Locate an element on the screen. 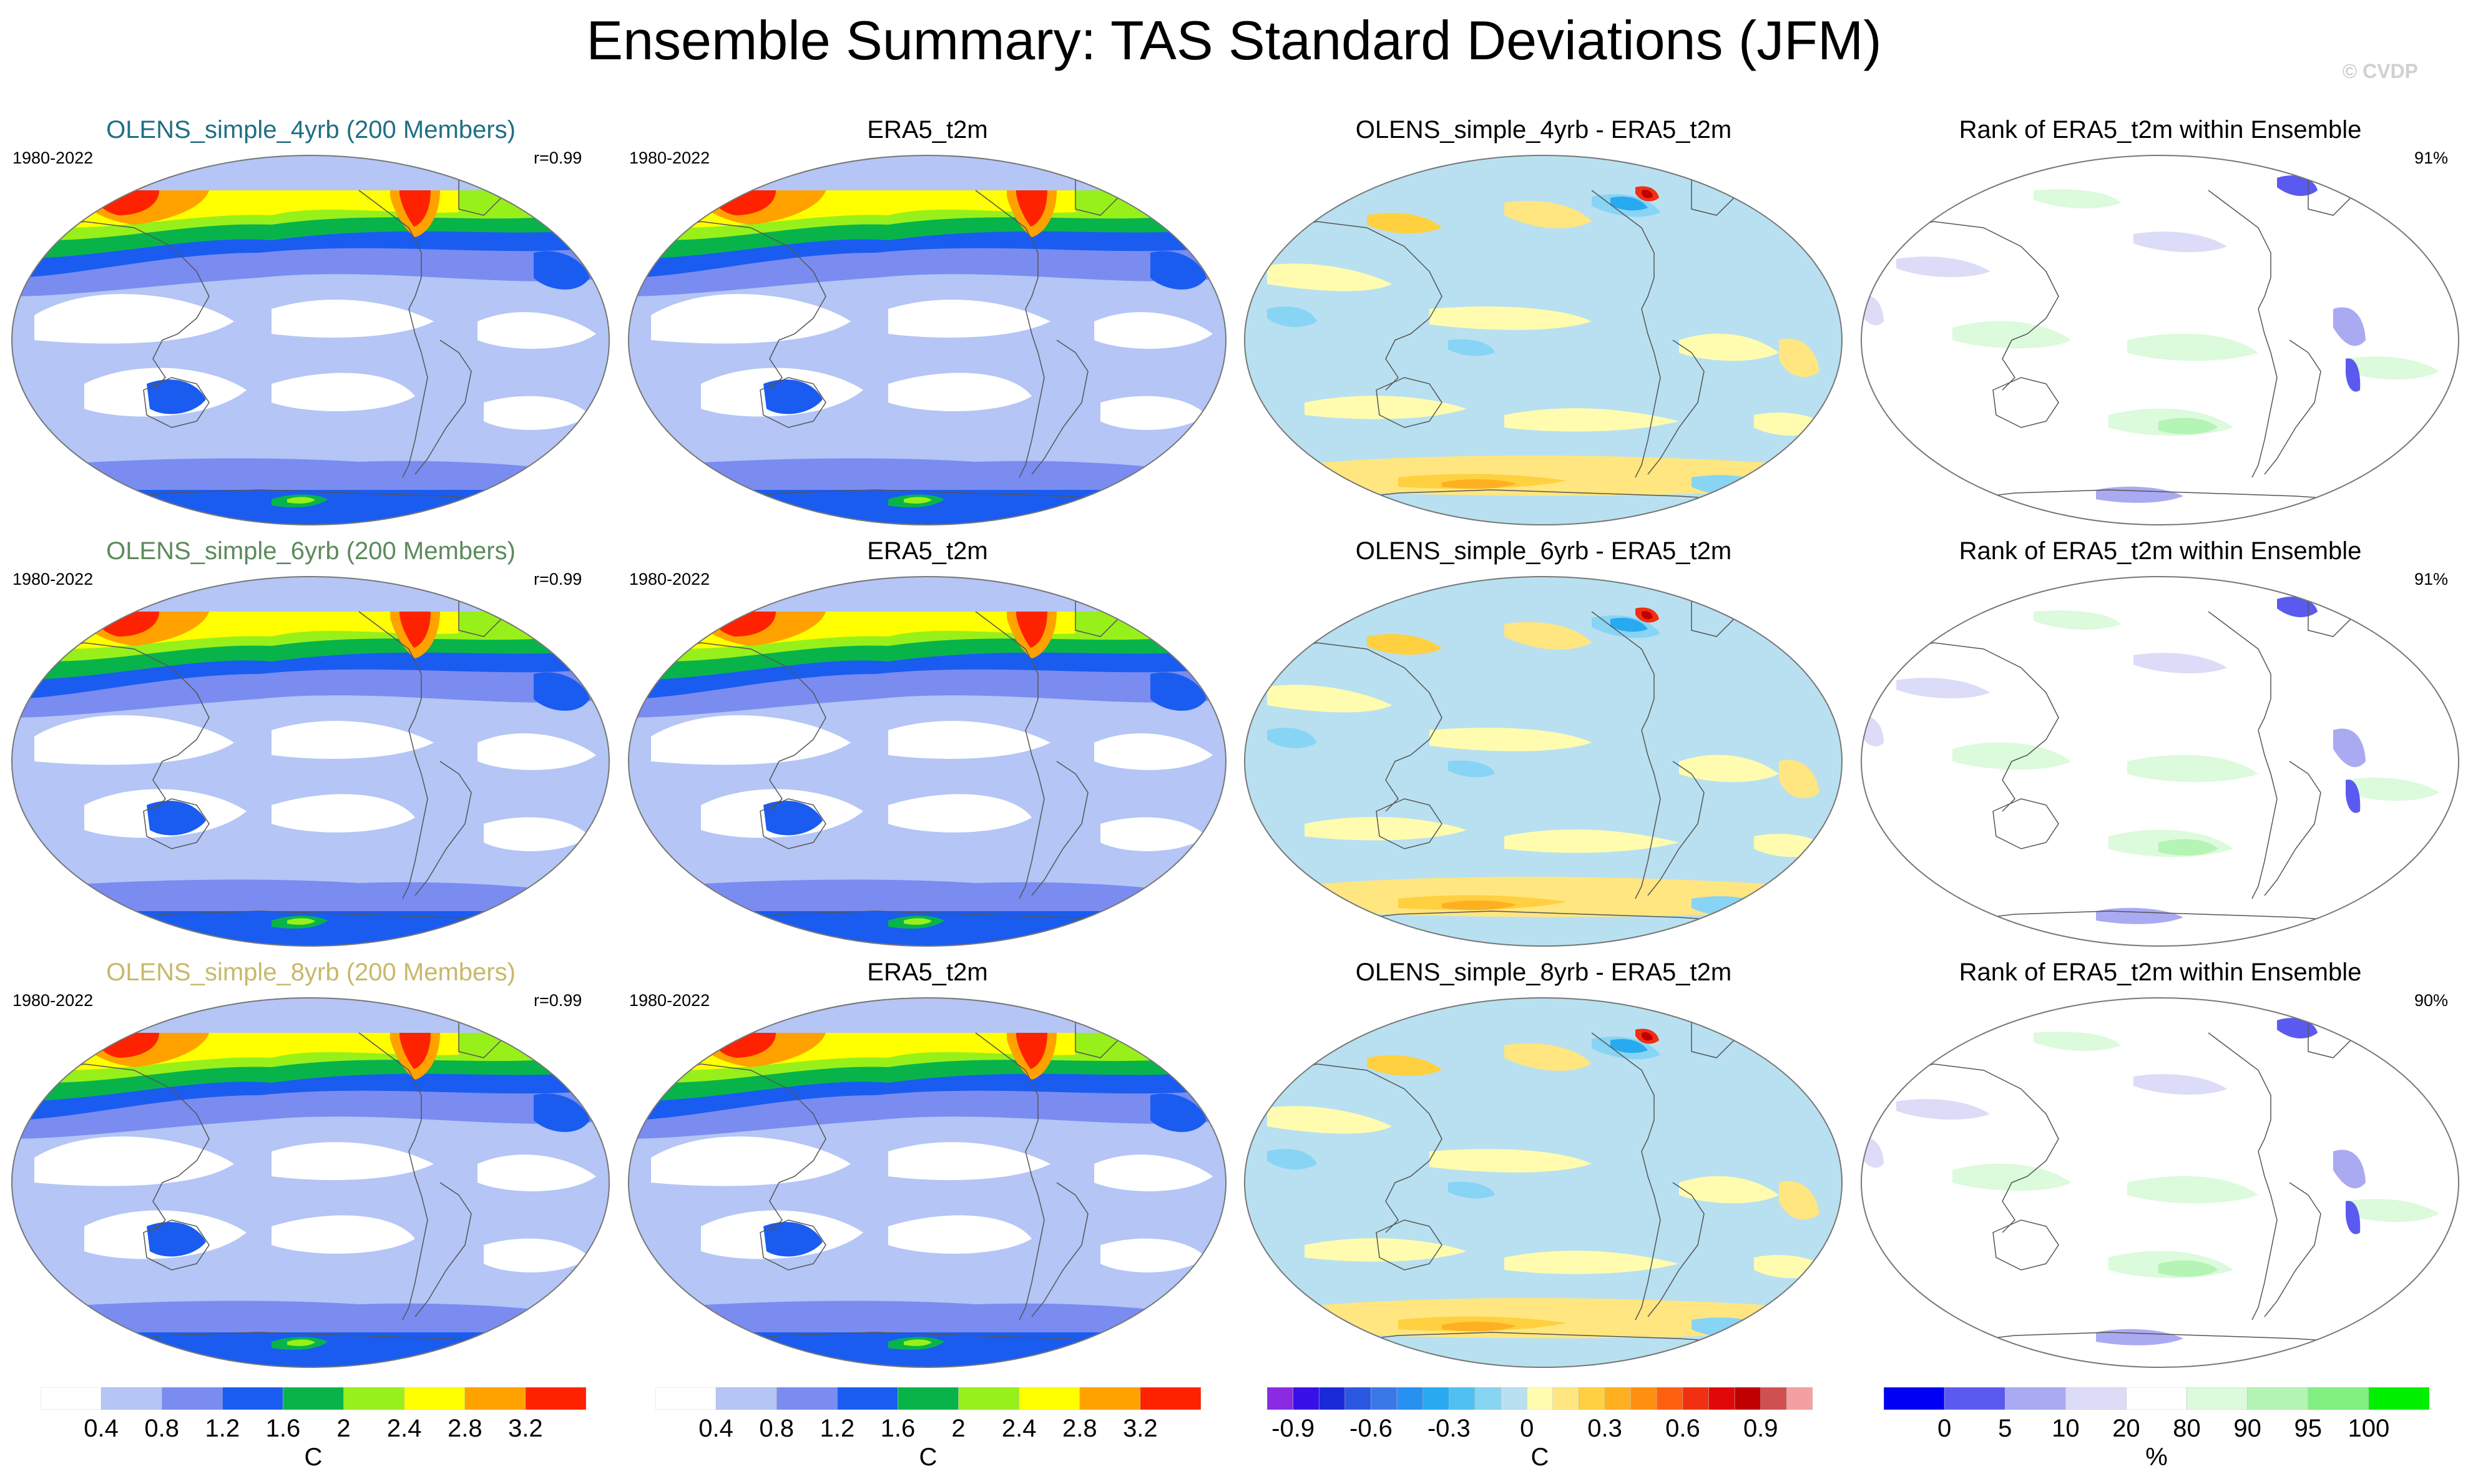 This screenshot has height=1484, width=2468. rank-percent: 91% is located at coordinates (2431, 158).